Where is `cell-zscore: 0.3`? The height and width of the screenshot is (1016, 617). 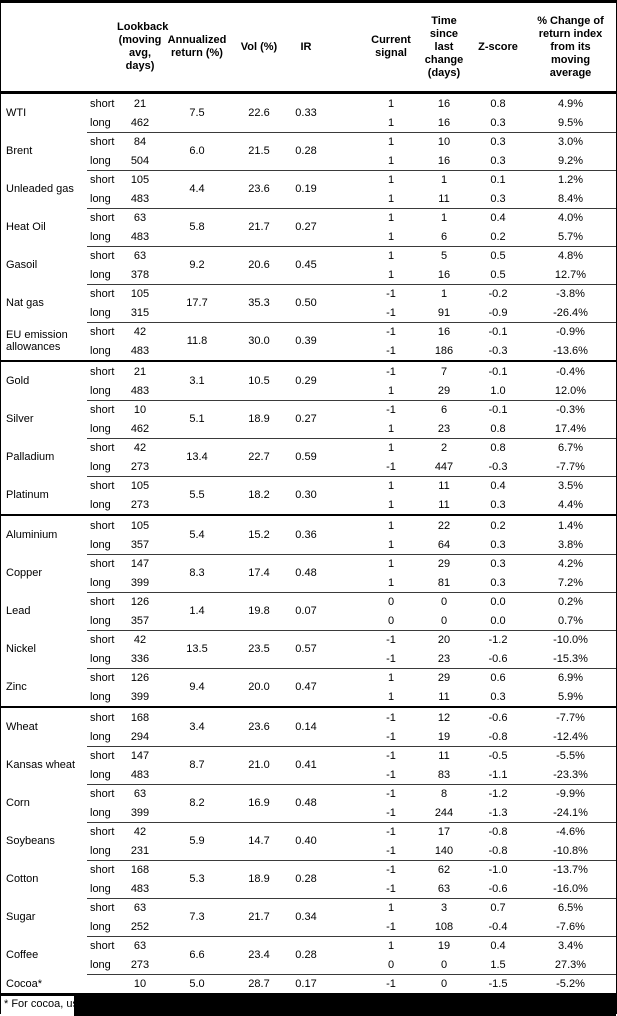 cell-zscore: 0.3 is located at coordinates (498, 198).